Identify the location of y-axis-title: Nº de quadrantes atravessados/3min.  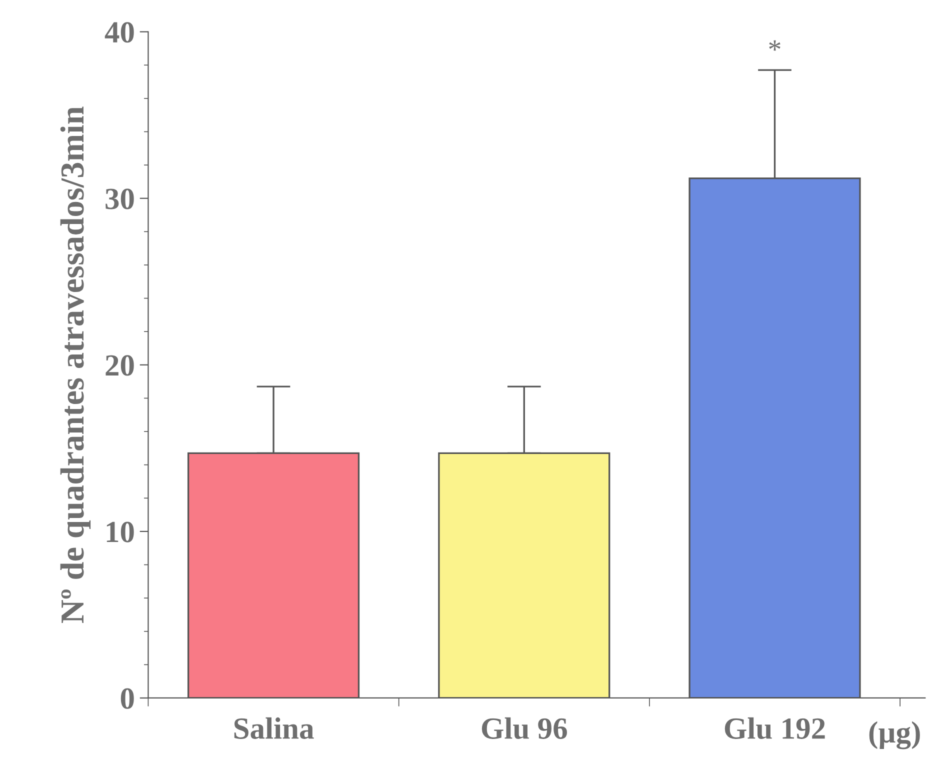
(75, 365).